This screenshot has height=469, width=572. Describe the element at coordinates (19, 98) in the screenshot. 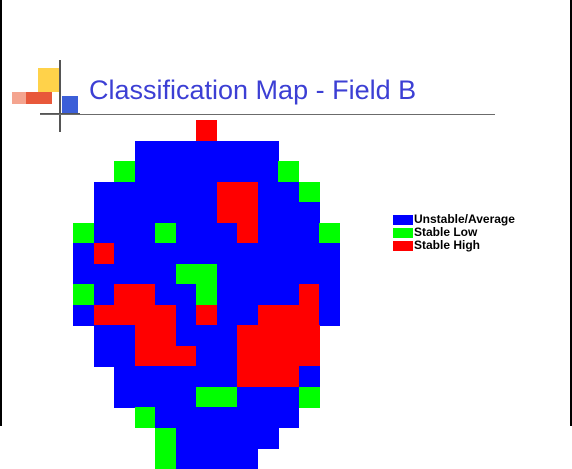

I see `deco-red-gradient-fade` at that location.